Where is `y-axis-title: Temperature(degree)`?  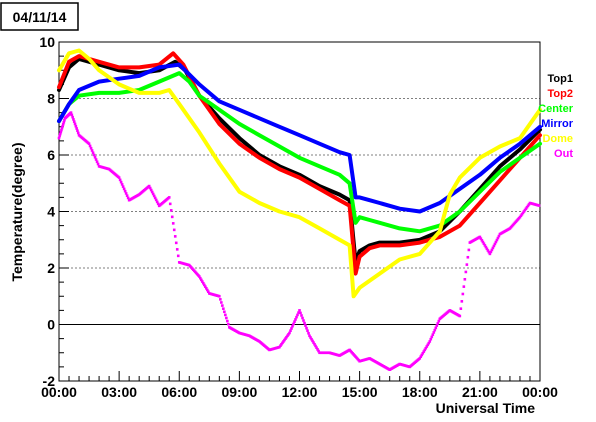 y-axis-title: Temperature(degree) is located at coordinates (17, 211).